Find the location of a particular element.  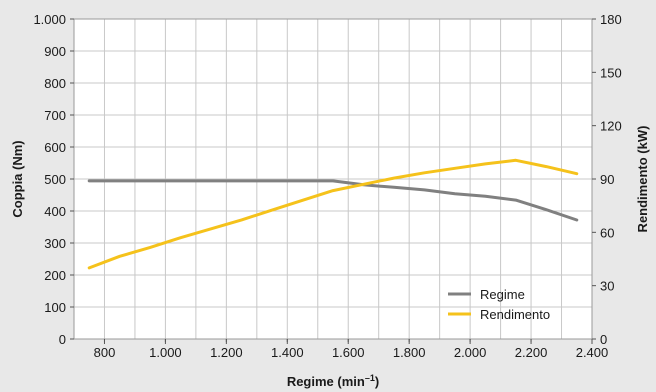

x-tick-label: 1.200 is located at coordinates (226, 352).